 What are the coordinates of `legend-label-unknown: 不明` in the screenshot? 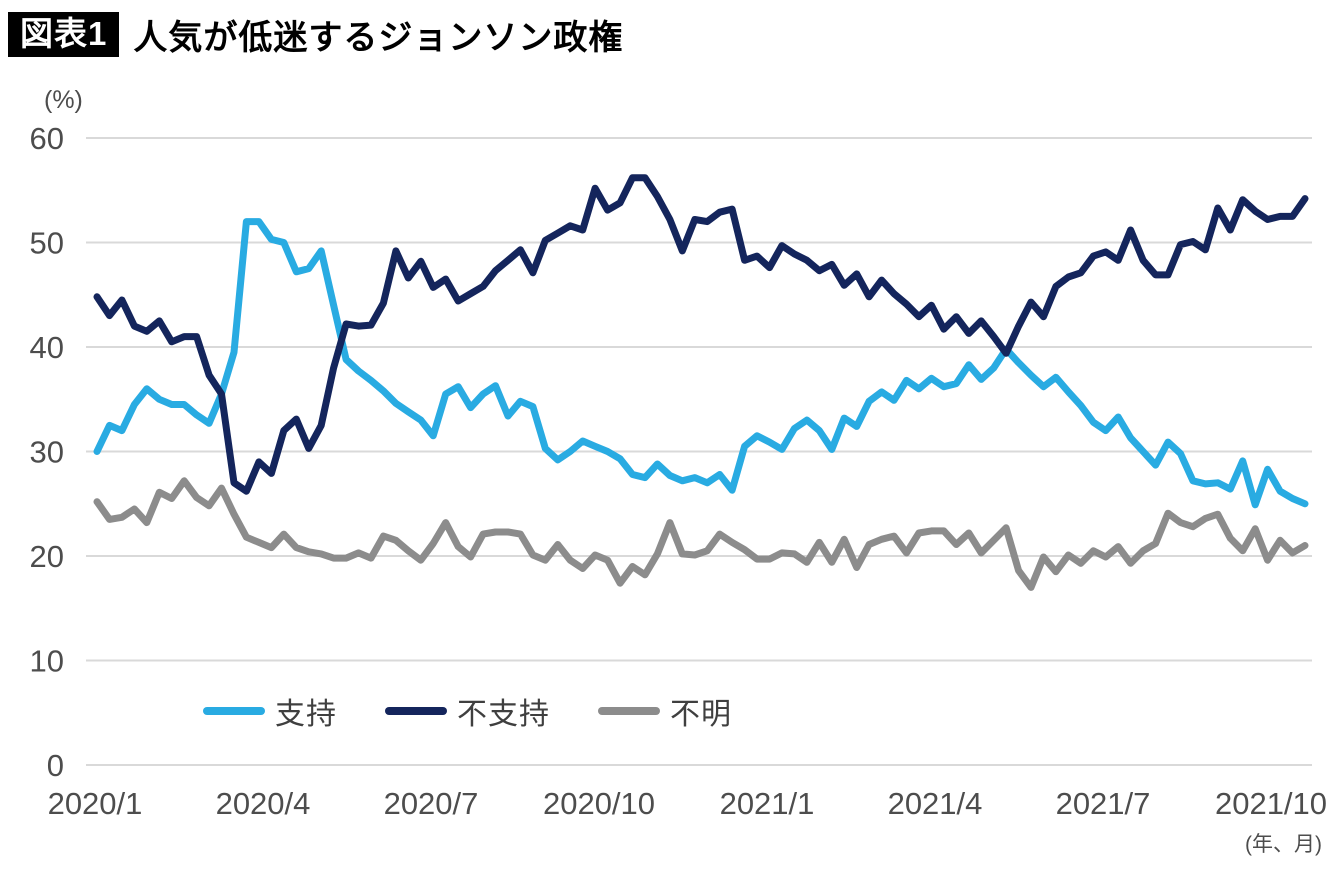 It's located at (701, 714).